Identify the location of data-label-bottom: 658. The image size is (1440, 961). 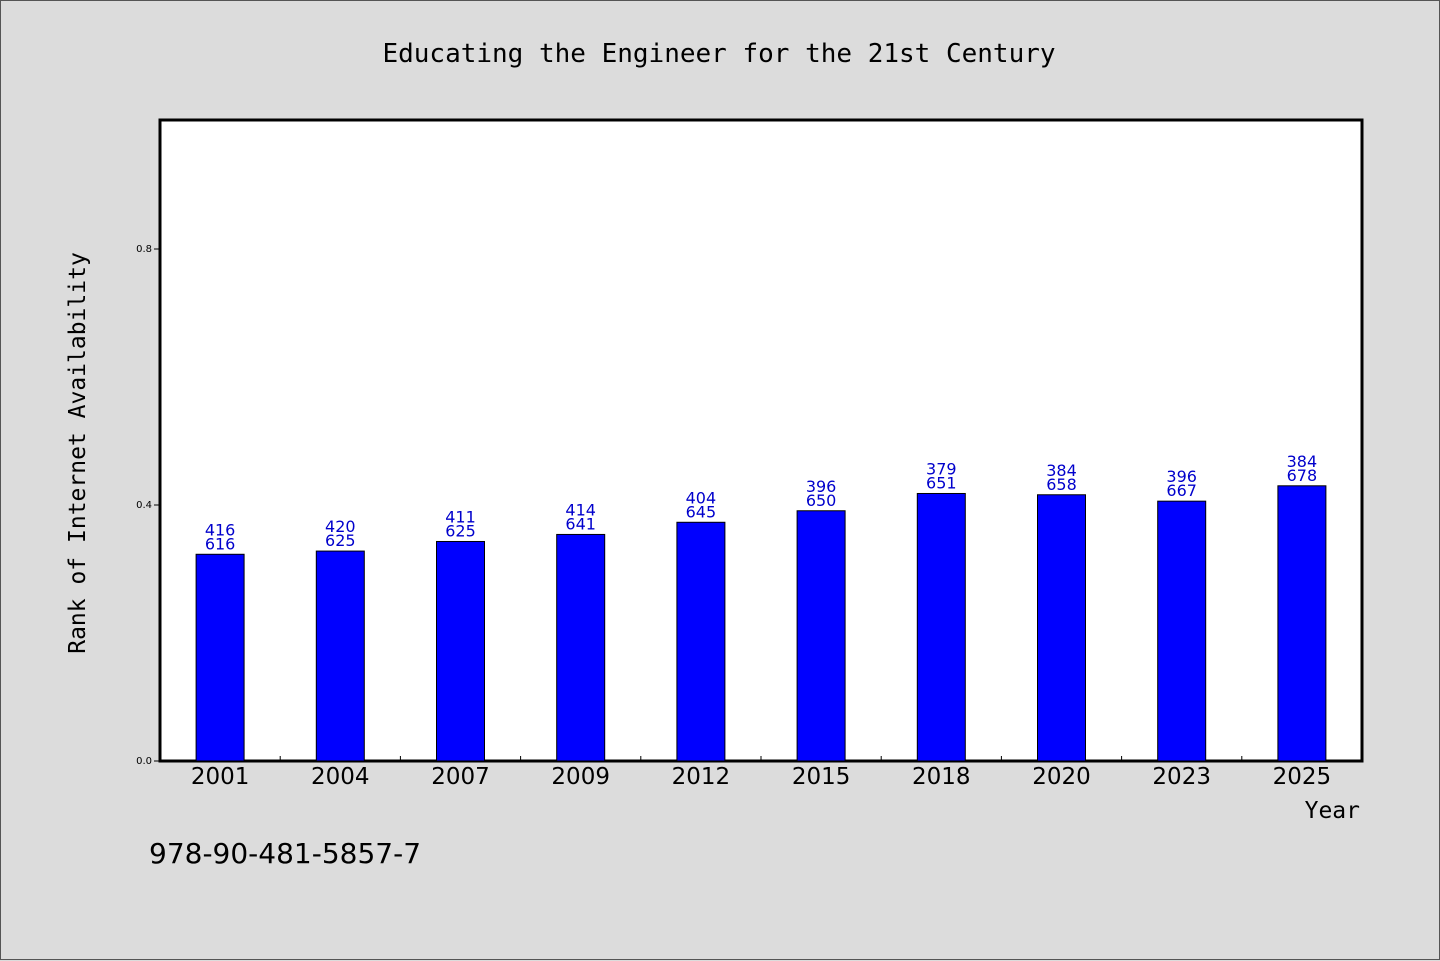
(1061, 484).